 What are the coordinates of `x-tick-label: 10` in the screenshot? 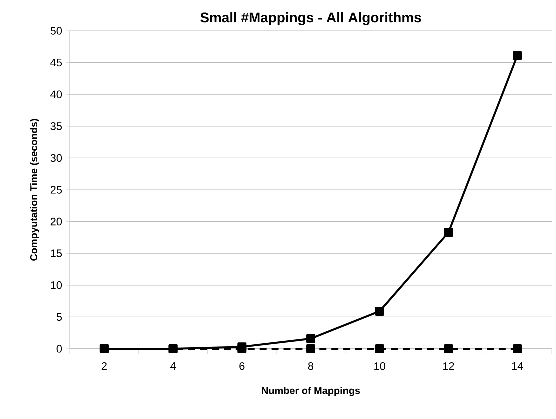 It's located at (380, 366).